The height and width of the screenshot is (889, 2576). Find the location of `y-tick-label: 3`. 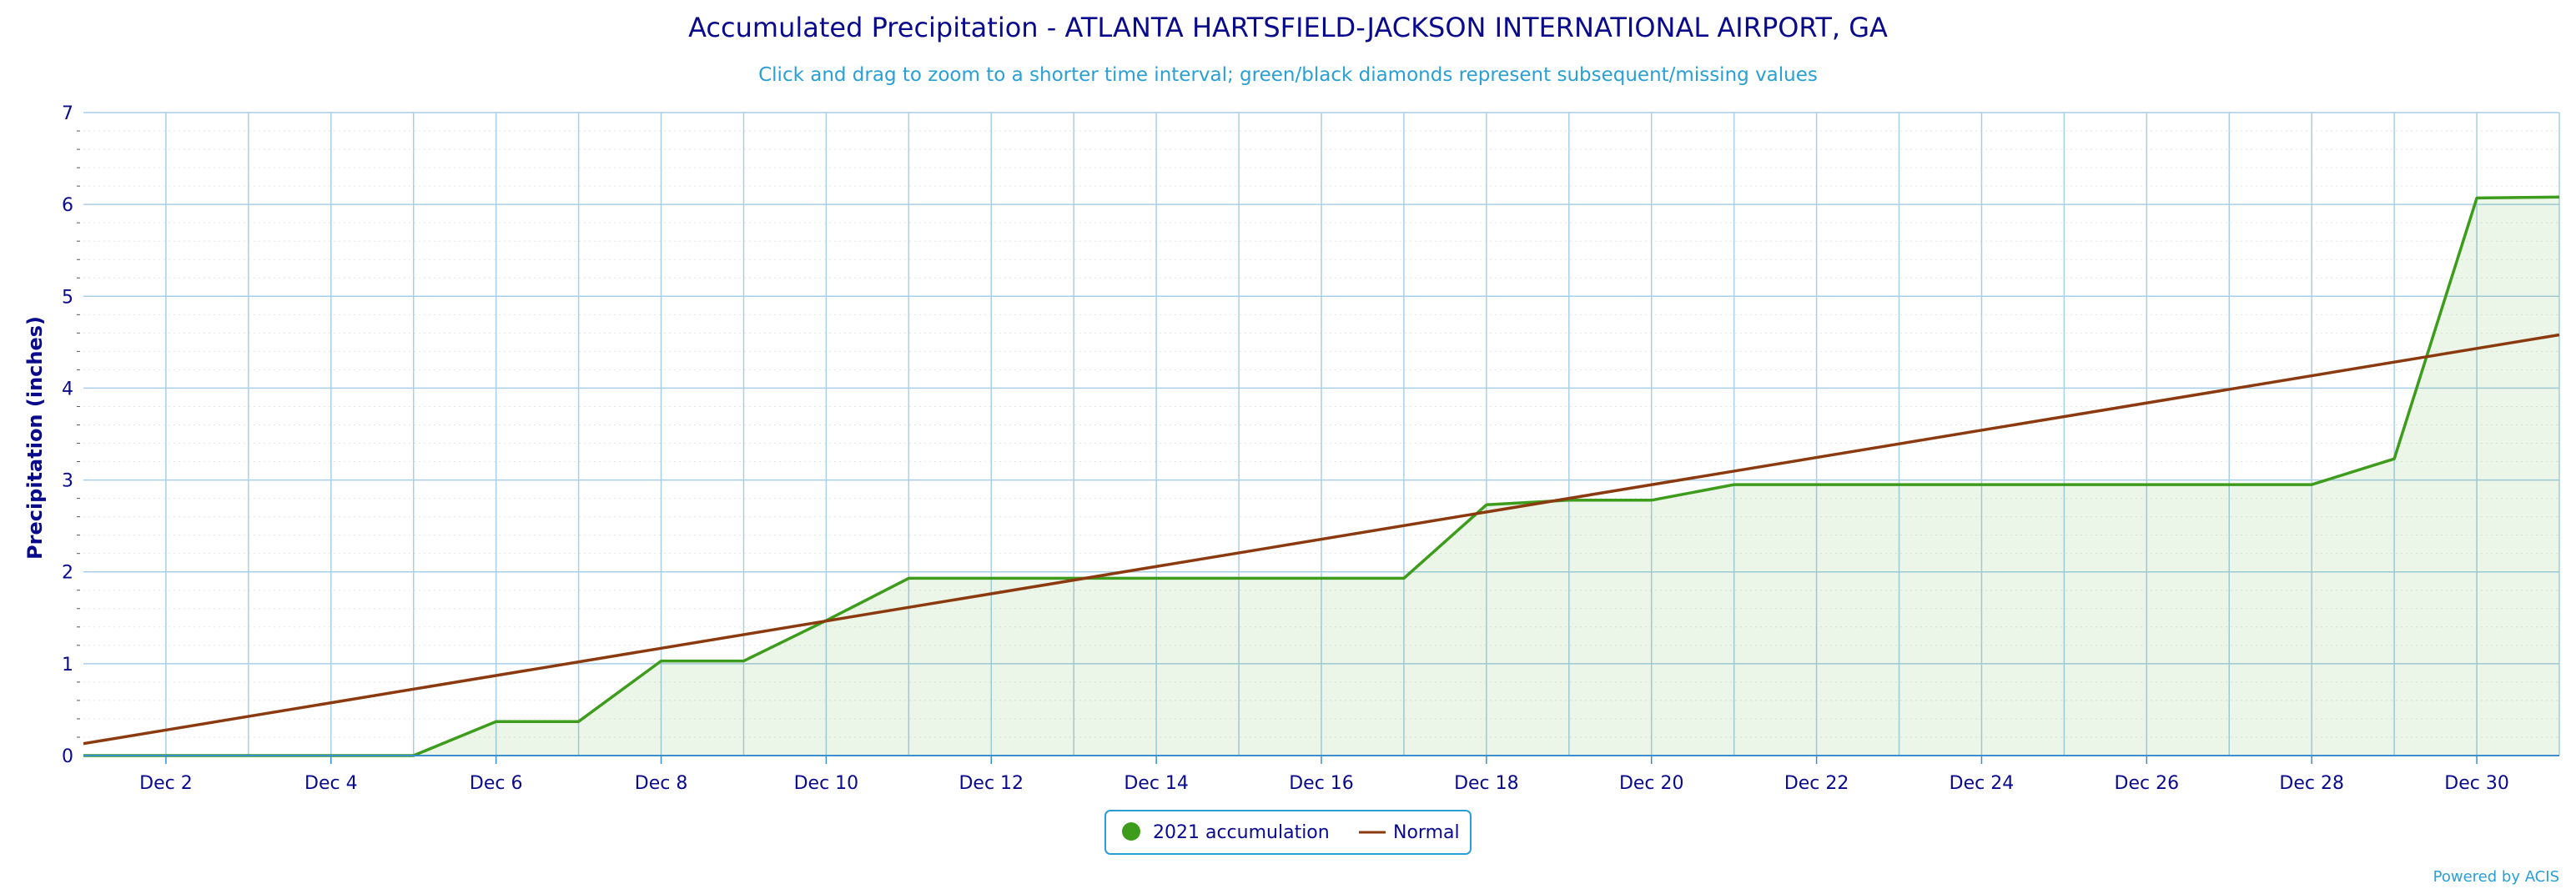

y-tick-label: 3 is located at coordinates (67, 481).